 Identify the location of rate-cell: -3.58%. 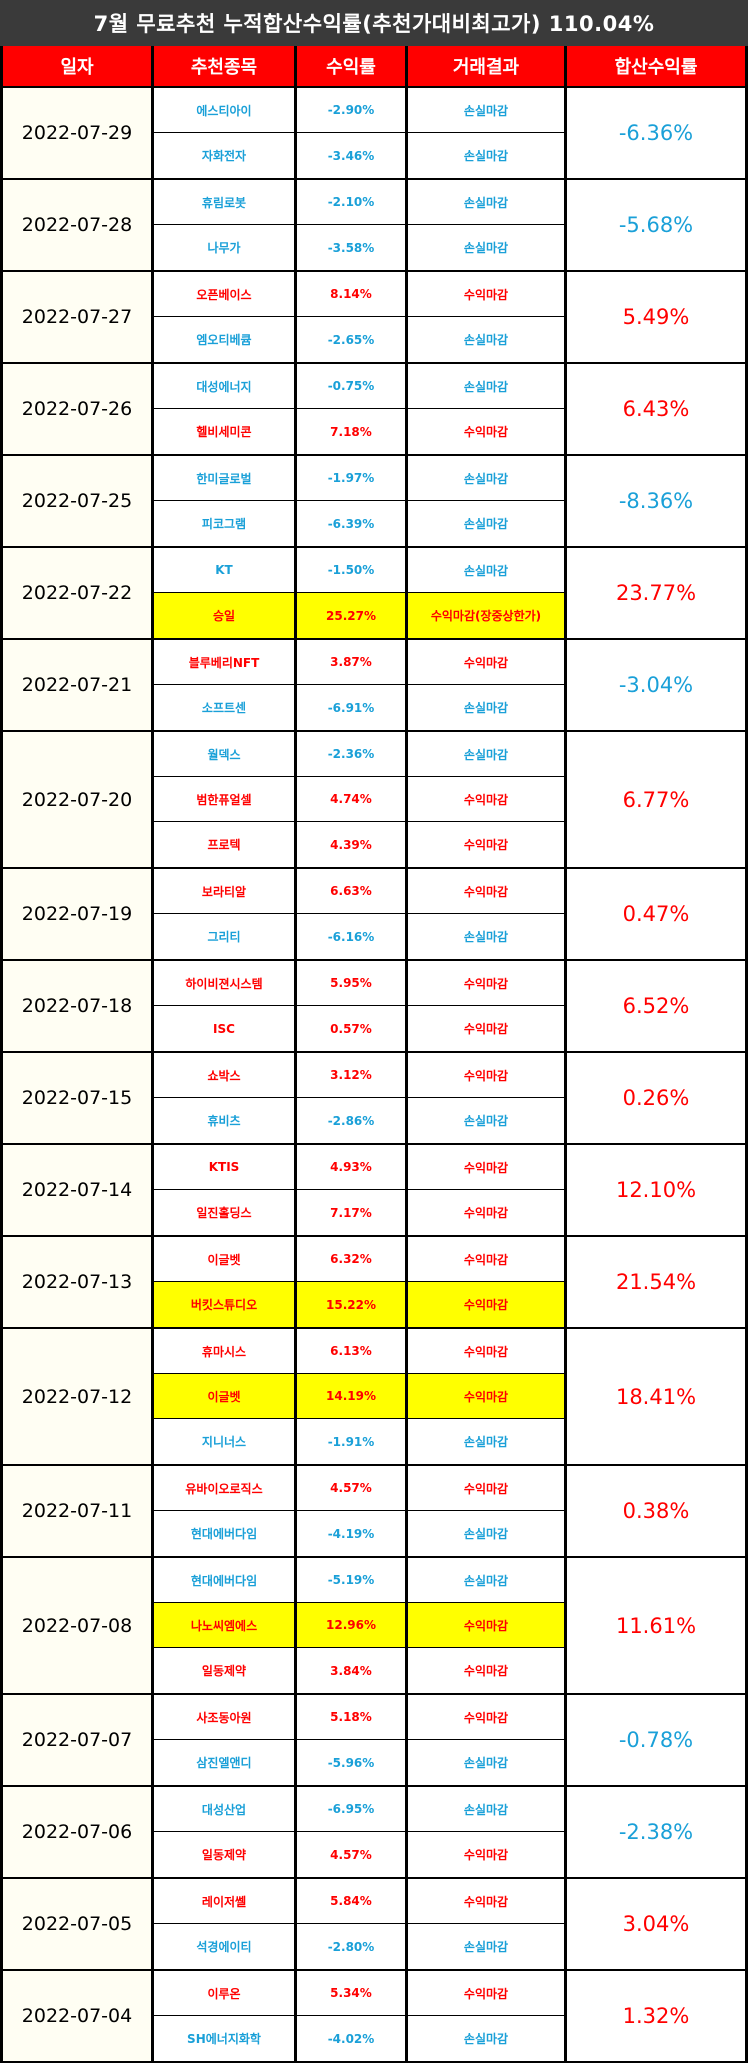
(351, 247).